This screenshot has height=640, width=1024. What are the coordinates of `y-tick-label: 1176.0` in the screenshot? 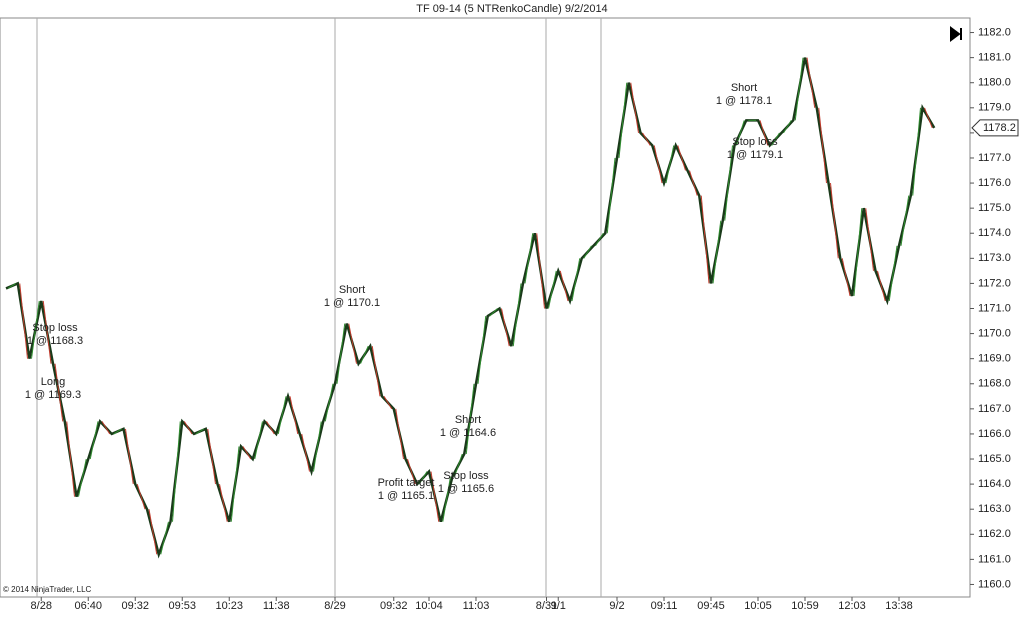 It's located at (994, 183).